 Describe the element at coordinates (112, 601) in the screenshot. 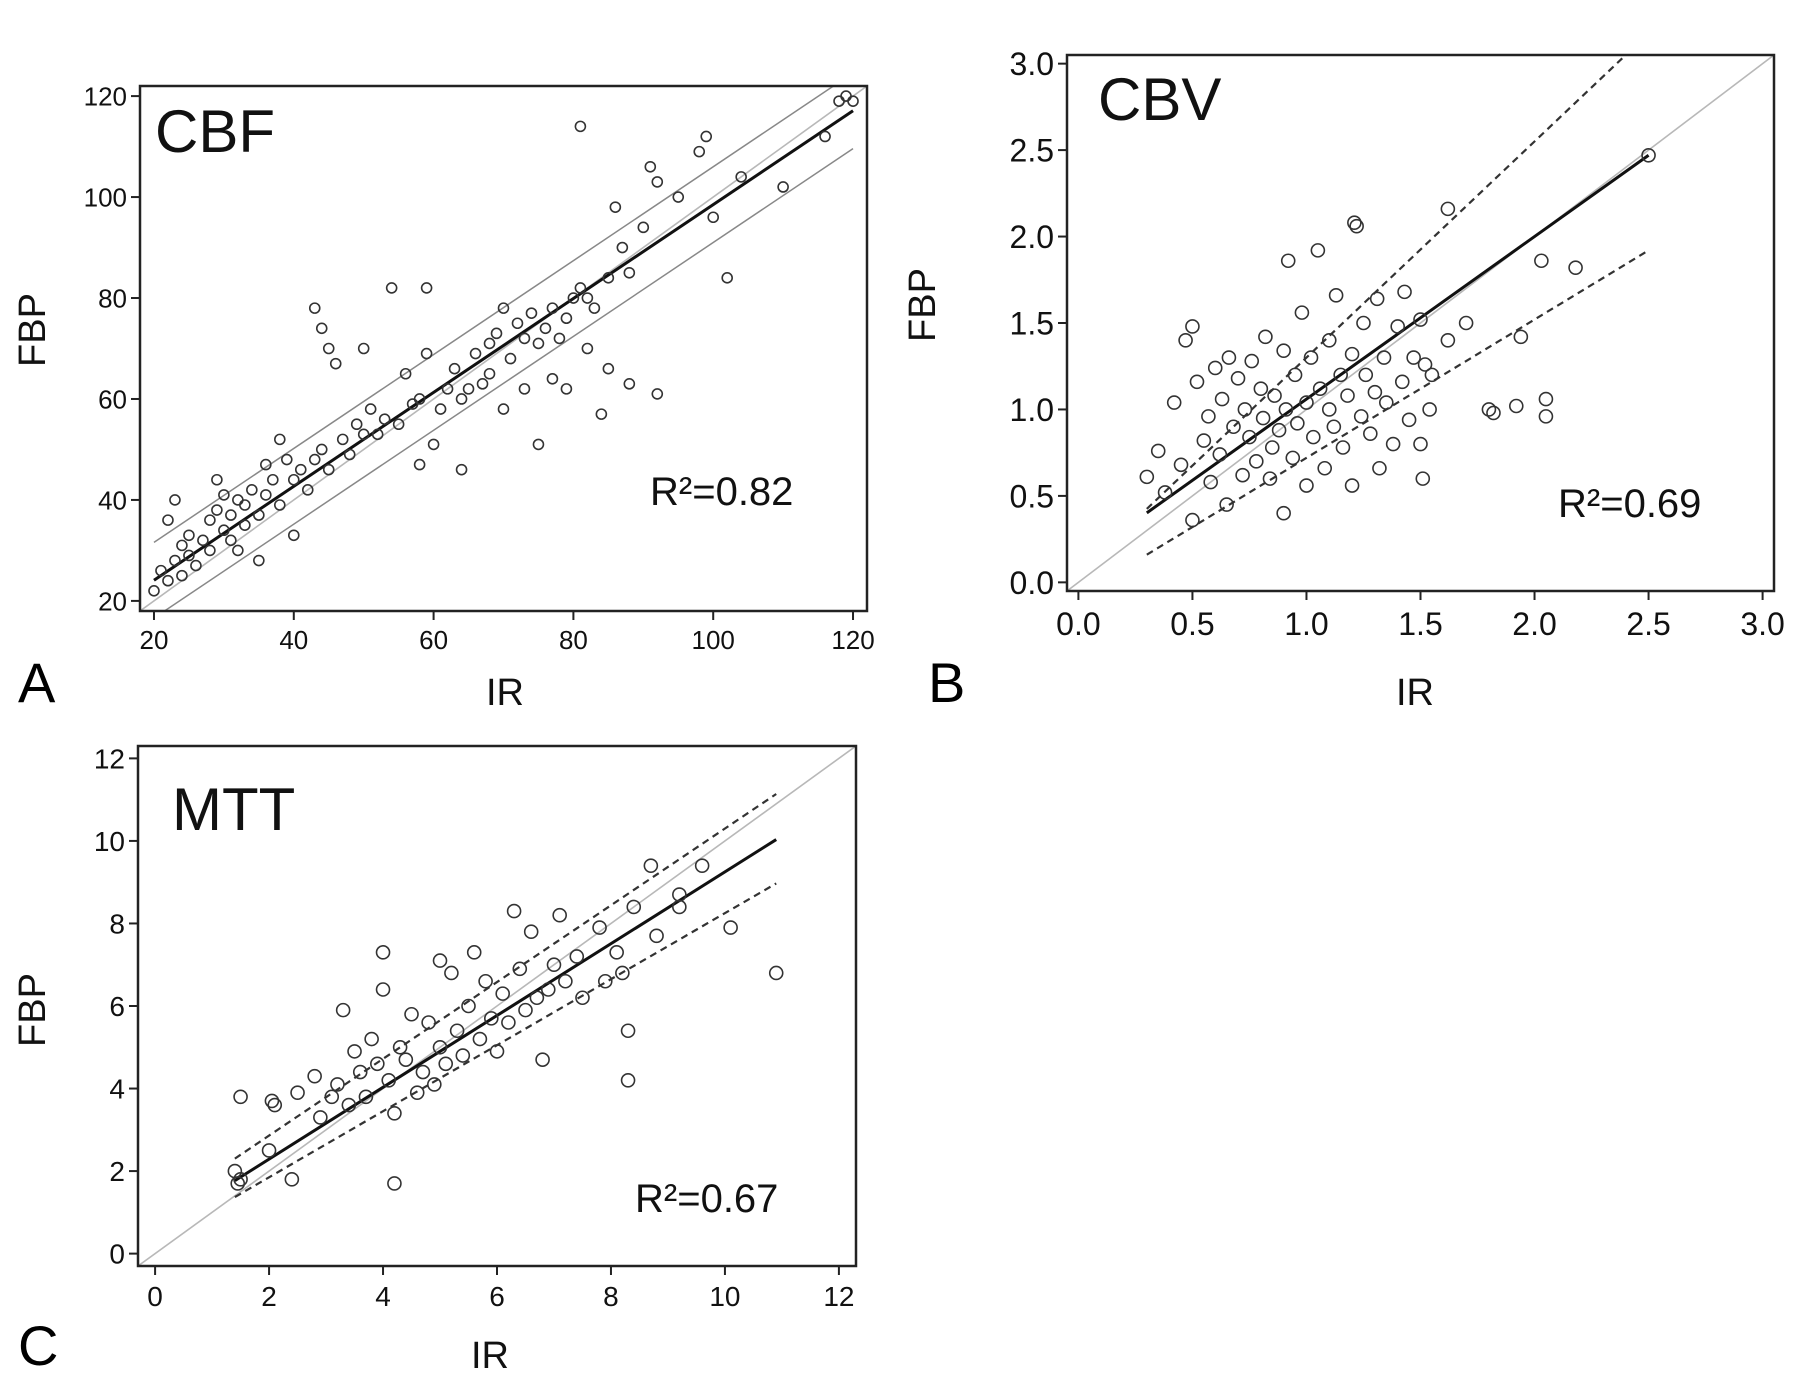

I see `y-tick-label: 20` at that location.